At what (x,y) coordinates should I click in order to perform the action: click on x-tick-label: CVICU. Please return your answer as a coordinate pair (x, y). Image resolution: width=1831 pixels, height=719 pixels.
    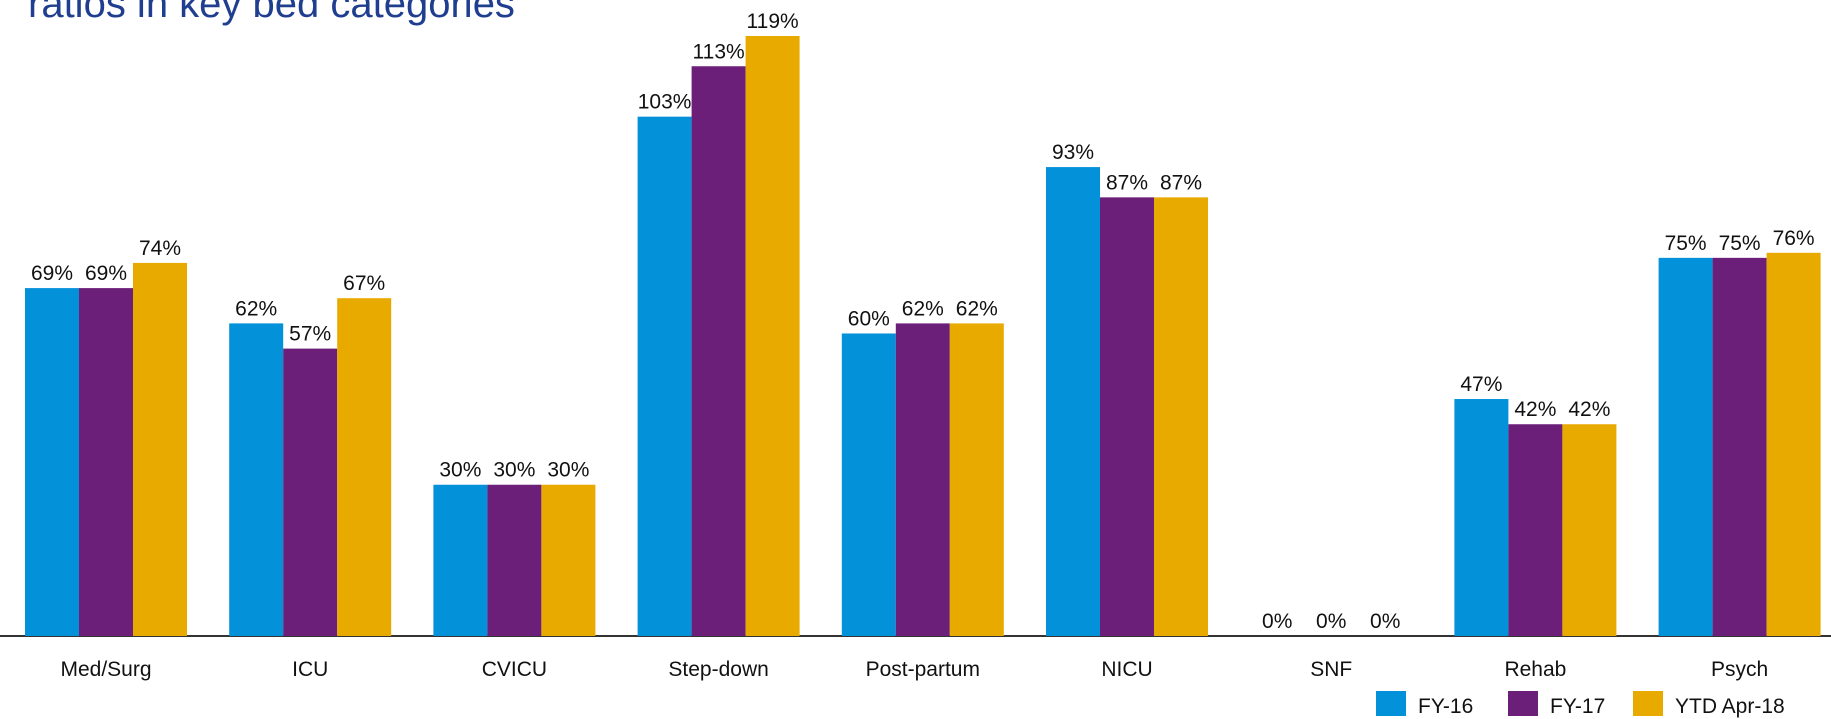
    Looking at the image, I should click on (514, 669).